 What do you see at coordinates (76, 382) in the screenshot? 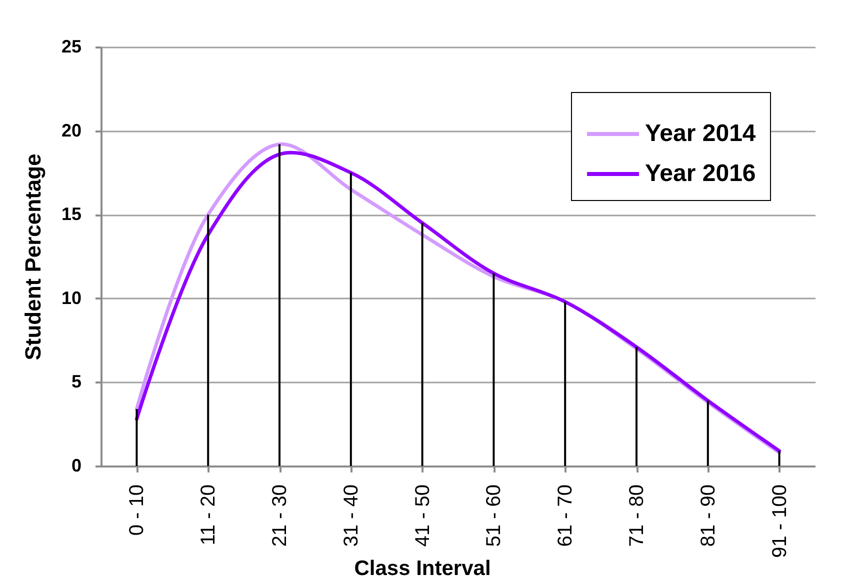
I see `y-tick-label: 5` at bounding box center [76, 382].